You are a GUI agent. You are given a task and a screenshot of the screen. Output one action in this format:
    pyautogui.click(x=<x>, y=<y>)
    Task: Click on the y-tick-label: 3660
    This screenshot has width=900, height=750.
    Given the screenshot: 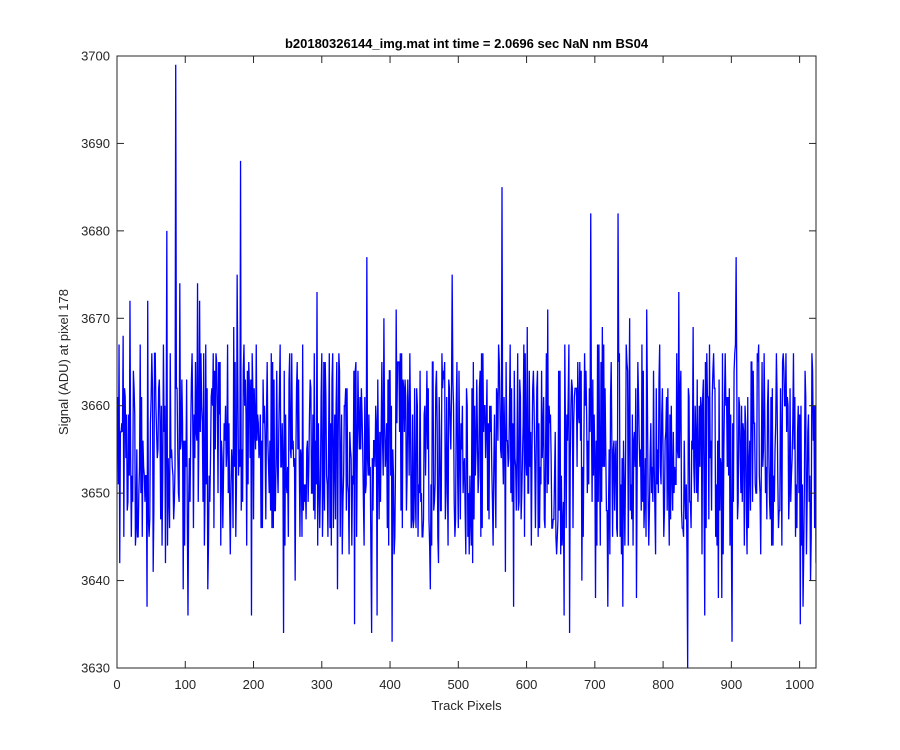 What is the action you would take?
    pyautogui.click(x=95, y=405)
    